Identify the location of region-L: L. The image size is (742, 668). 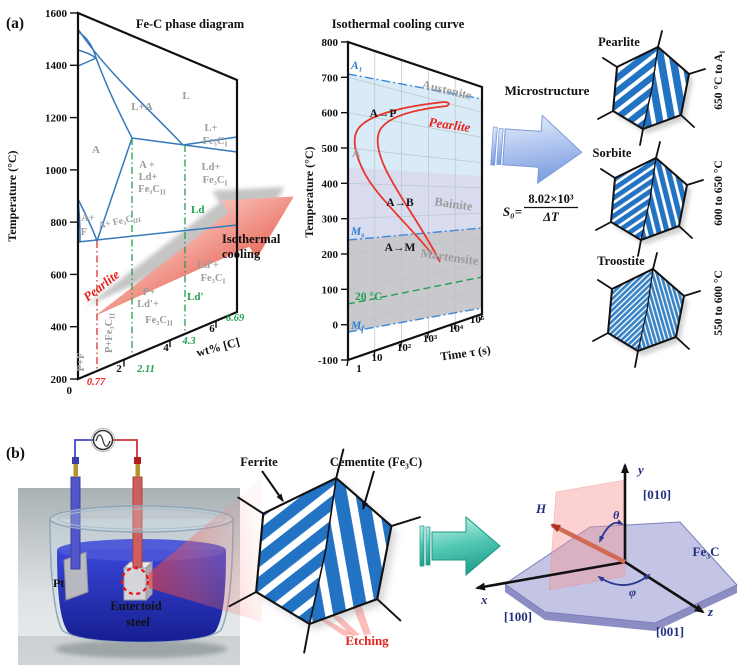
(185, 96).